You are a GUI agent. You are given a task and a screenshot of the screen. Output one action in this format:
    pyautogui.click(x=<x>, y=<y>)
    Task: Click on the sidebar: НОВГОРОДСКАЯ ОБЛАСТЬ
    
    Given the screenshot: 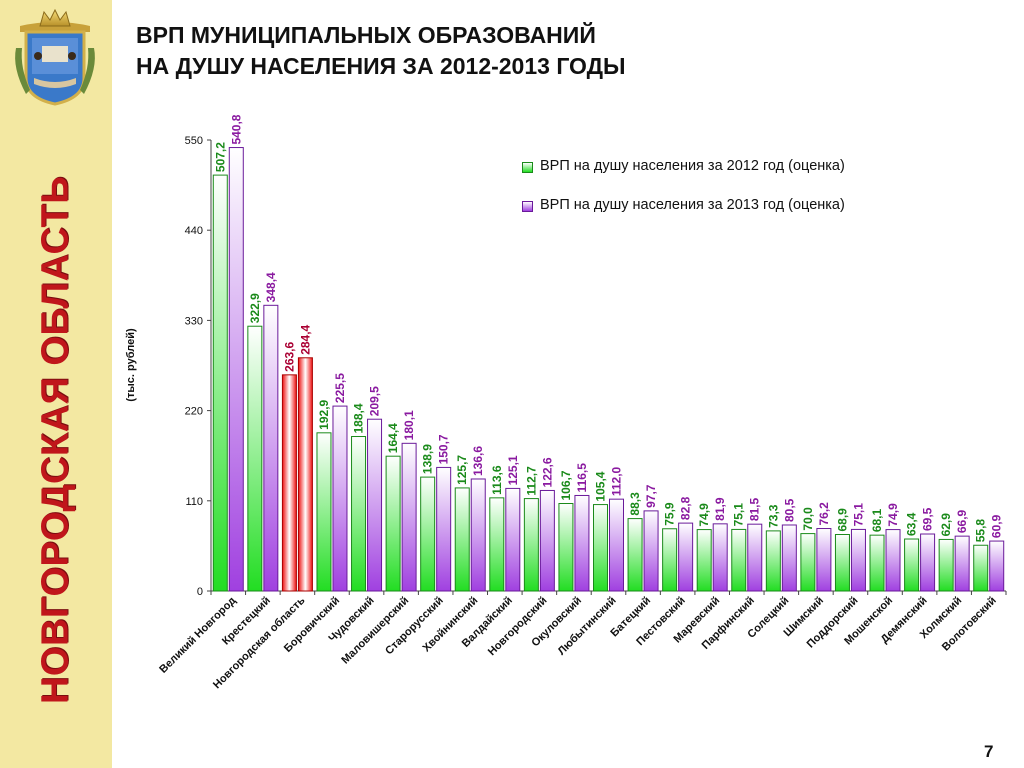 What is the action you would take?
    pyautogui.click(x=56, y=384)
    